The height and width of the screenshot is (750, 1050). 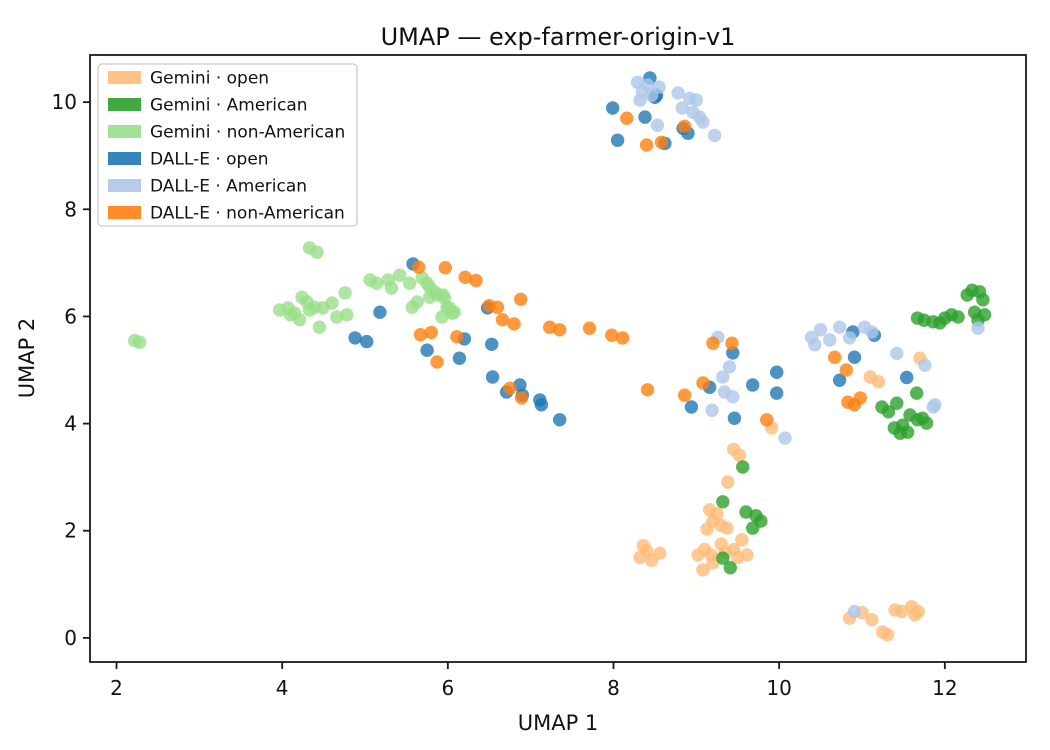 I want to click on x-tick-label: 10, so click(x=778, y=688).